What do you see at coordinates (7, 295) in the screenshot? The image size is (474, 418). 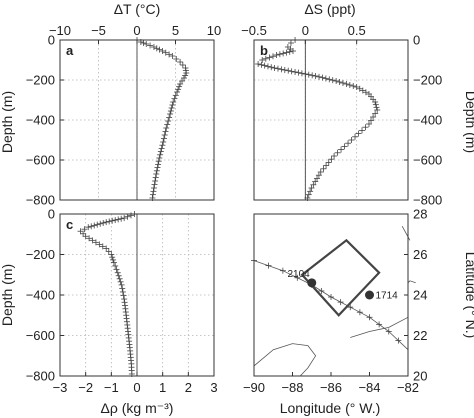 I see `panel-c-ylabel: Depth (m)` at bounding box center [7, 295].